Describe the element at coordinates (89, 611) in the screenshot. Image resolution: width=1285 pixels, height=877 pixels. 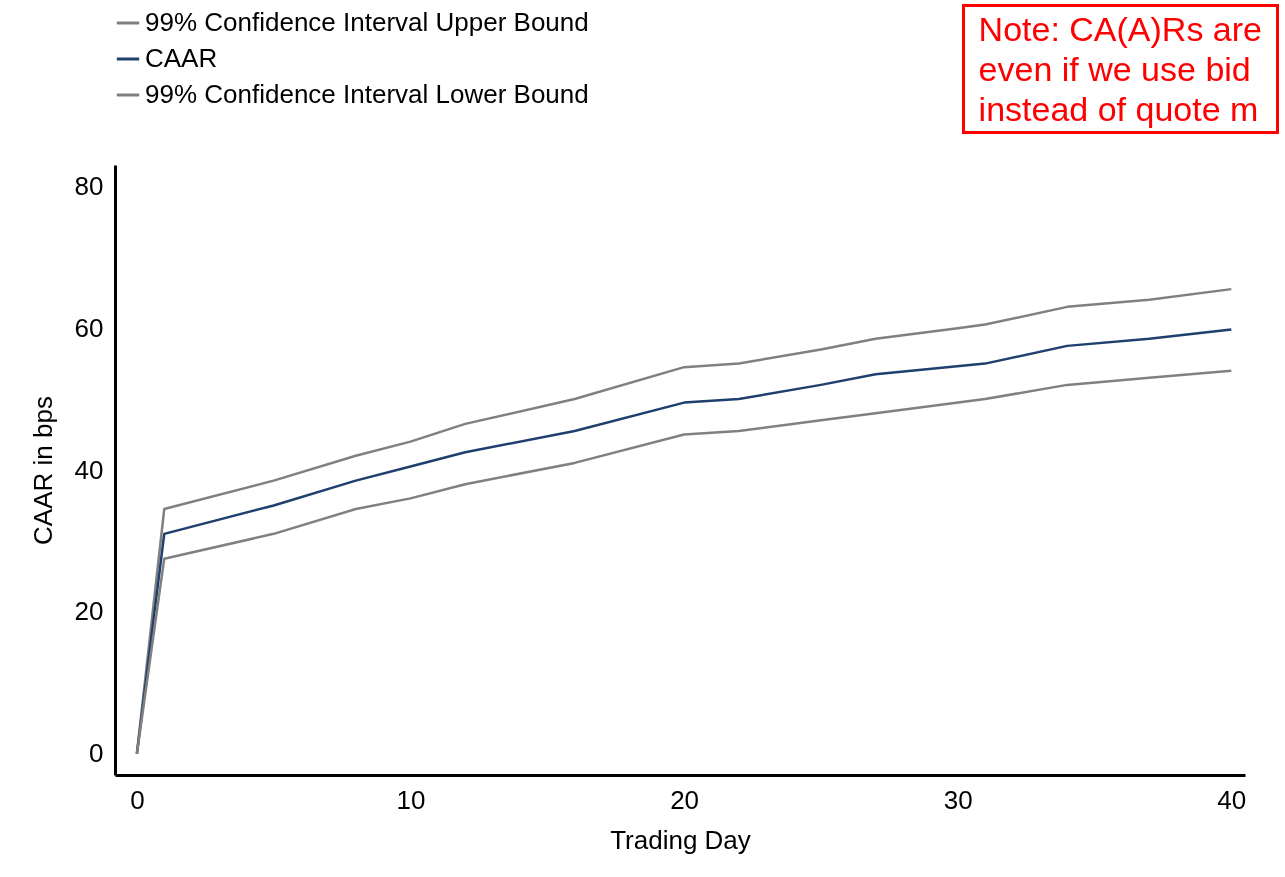
I see `y-tick-label: 20` at that location.